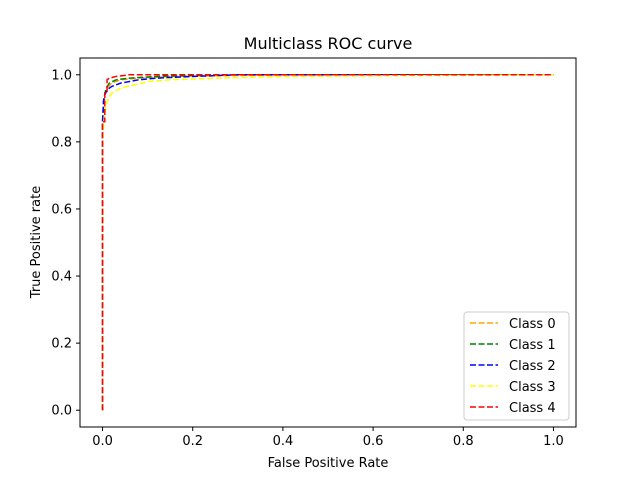 This screenshot has height=480, width=640. What do you see at coordinates (463, 441) in the screenshot?
I see `x-tick-label: 0.8` at bounding box center [463, 441].